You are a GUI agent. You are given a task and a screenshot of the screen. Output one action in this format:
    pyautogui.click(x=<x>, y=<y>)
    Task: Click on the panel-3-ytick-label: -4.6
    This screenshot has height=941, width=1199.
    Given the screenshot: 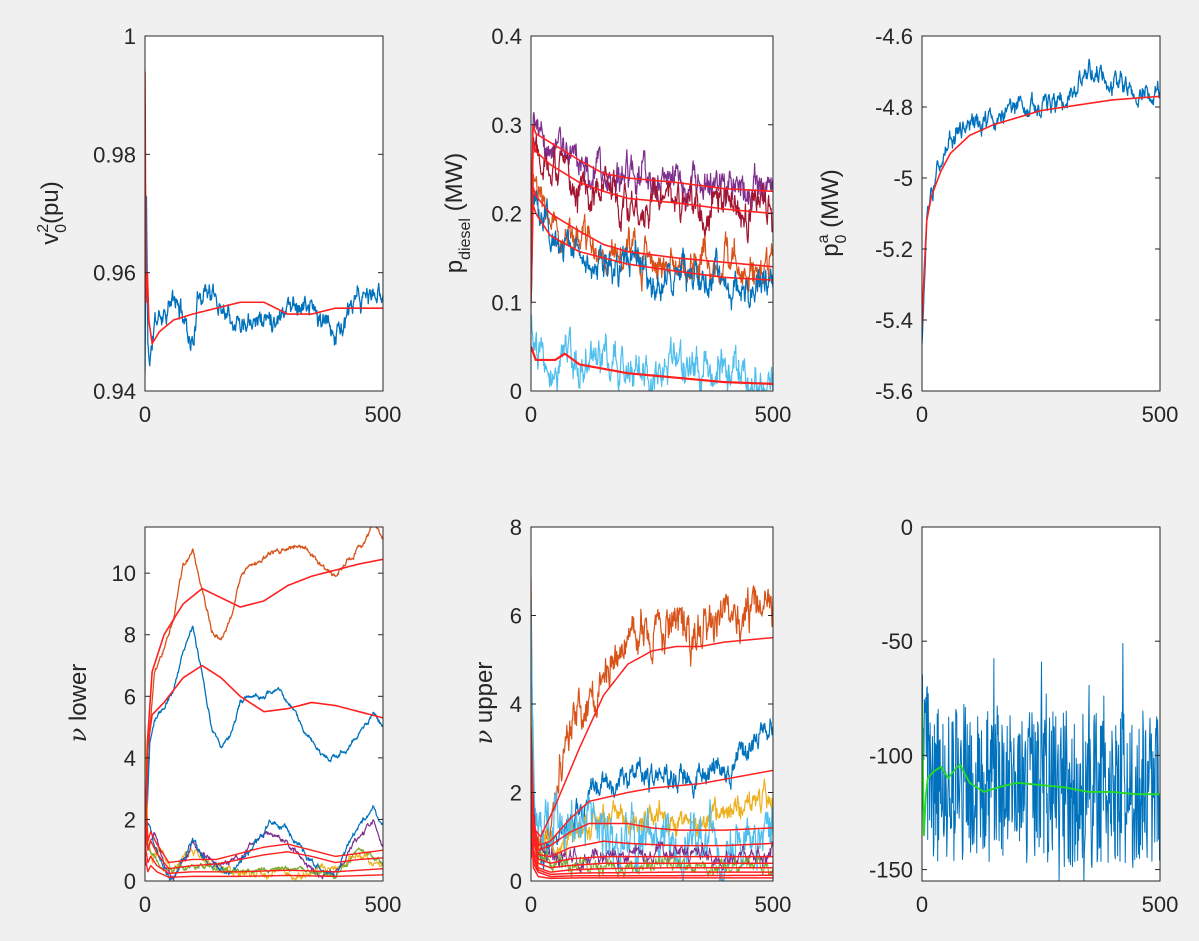 What is the action you would take?
    pyautogui.click(x=894, y=36)
    